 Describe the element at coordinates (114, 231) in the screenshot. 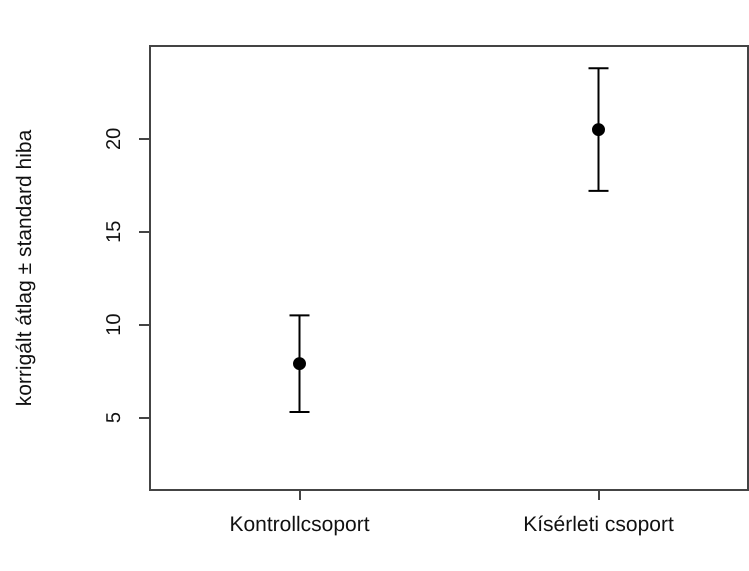

I see `y-tick-label: 15` at that location.